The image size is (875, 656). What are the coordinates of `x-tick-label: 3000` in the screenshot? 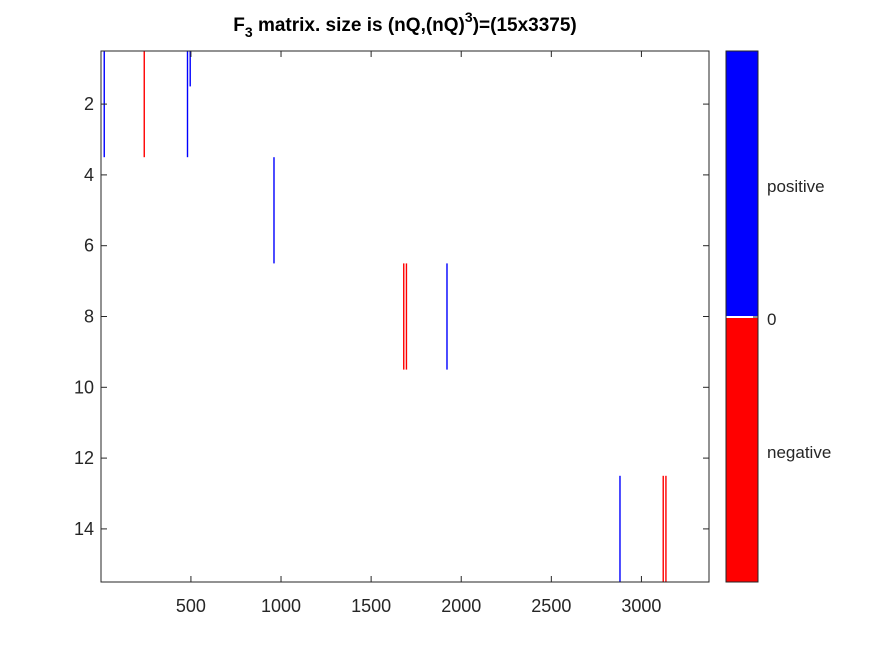 It's located at (641, 606).